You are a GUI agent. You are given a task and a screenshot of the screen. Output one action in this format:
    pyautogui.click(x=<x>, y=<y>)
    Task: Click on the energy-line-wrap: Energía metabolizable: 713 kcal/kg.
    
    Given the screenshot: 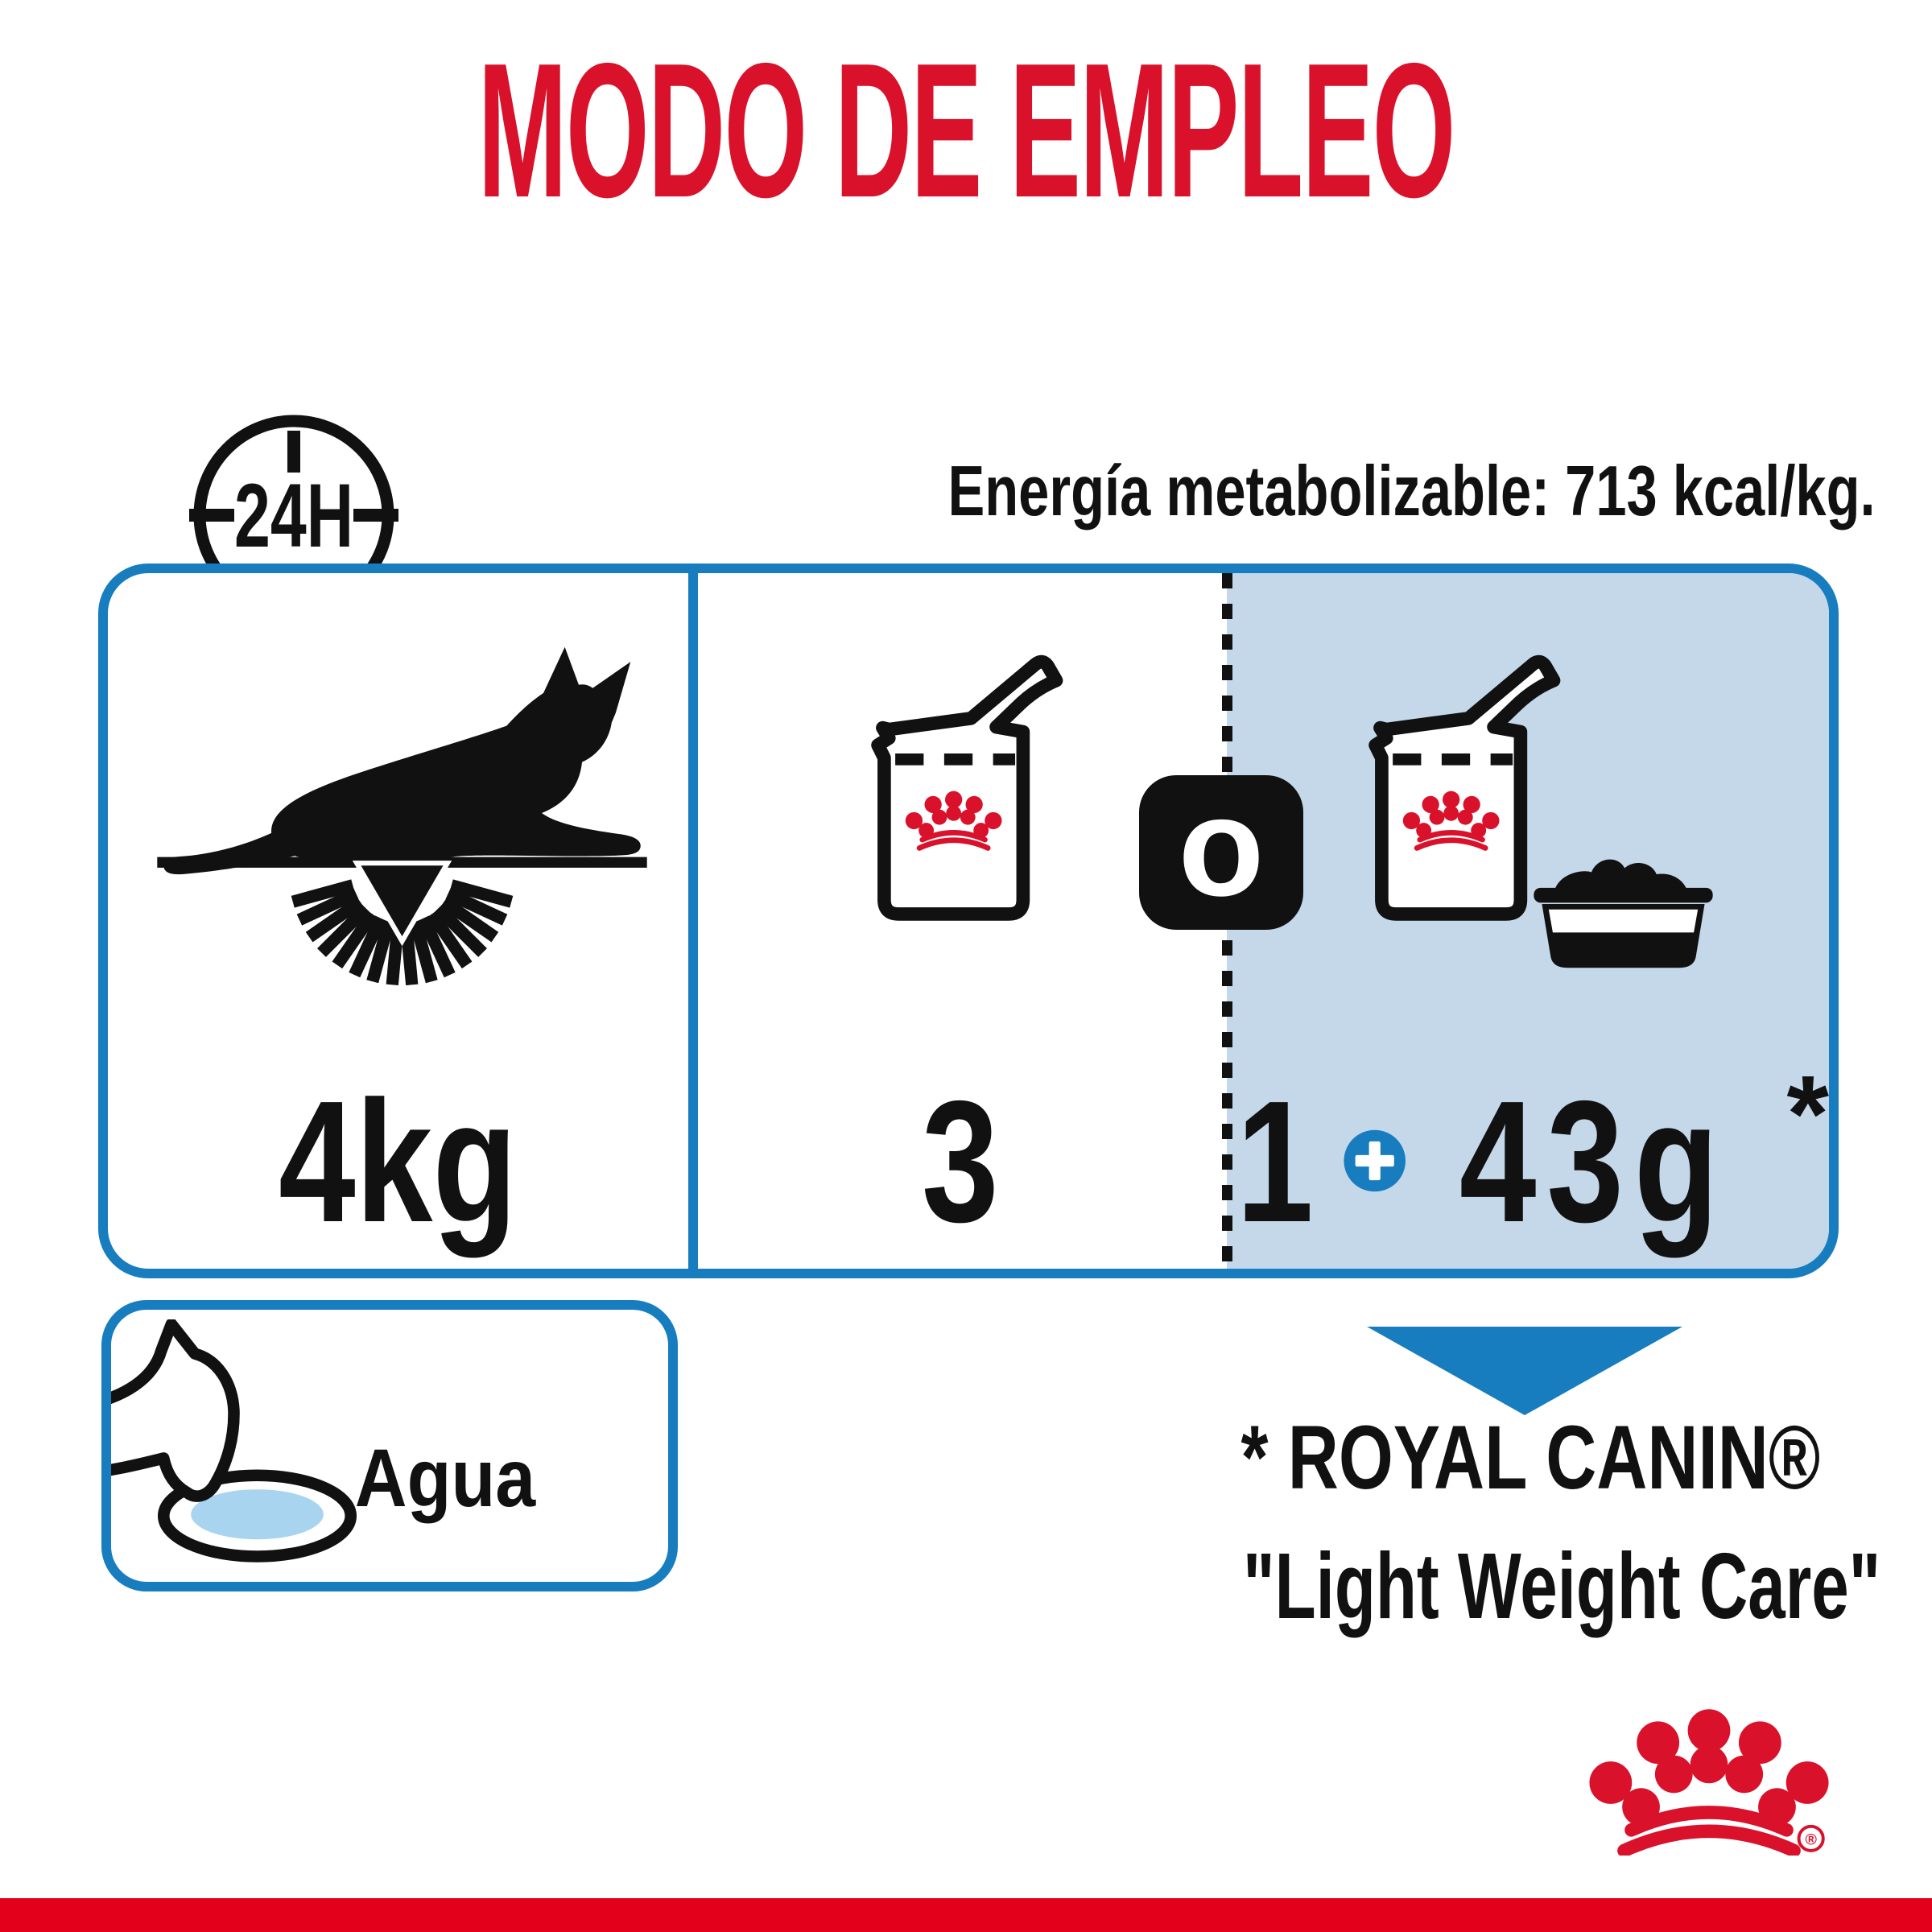 What is the action you would take?
    pyautogui.click(x=1374, y=491)
    